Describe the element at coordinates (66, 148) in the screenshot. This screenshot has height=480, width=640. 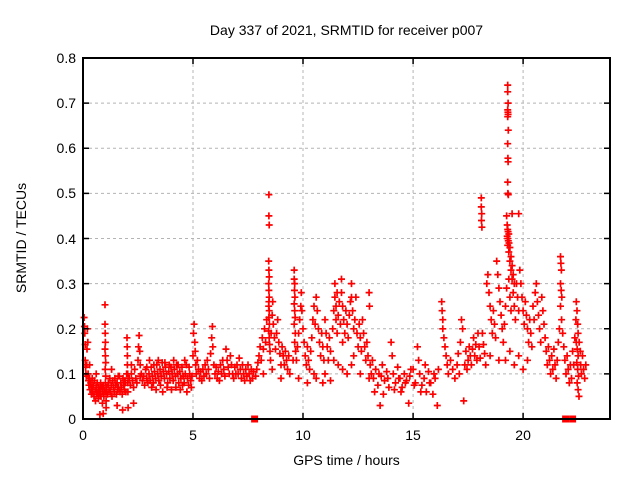
I see `y-tick-label: 0.6` at that location.